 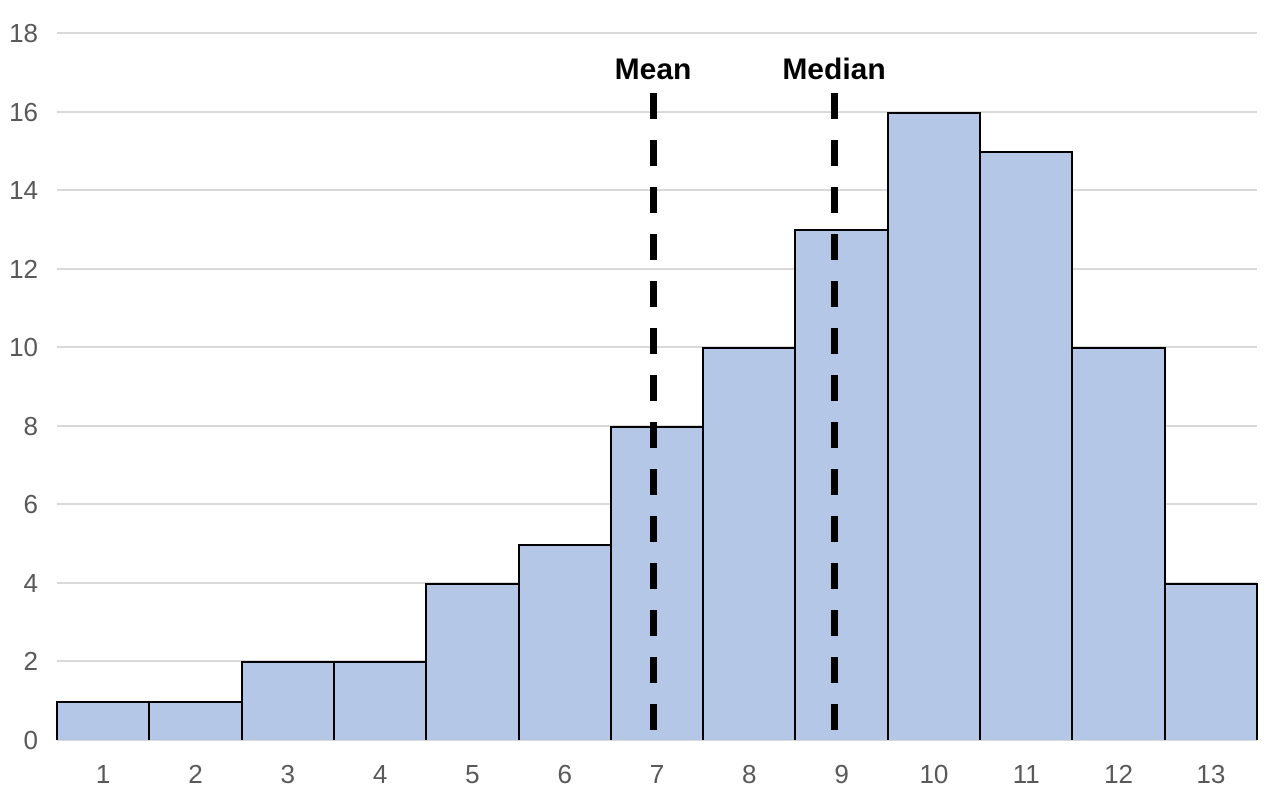 I want to click on x-axis-tick-label: 8, so click(x=749, y=774).